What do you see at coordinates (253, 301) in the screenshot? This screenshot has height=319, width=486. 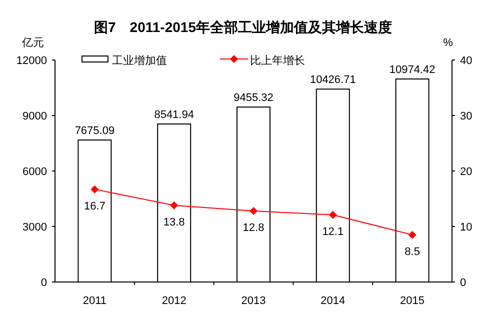 I see `x-tick-label: 2013` at bounding box center [253, 301].